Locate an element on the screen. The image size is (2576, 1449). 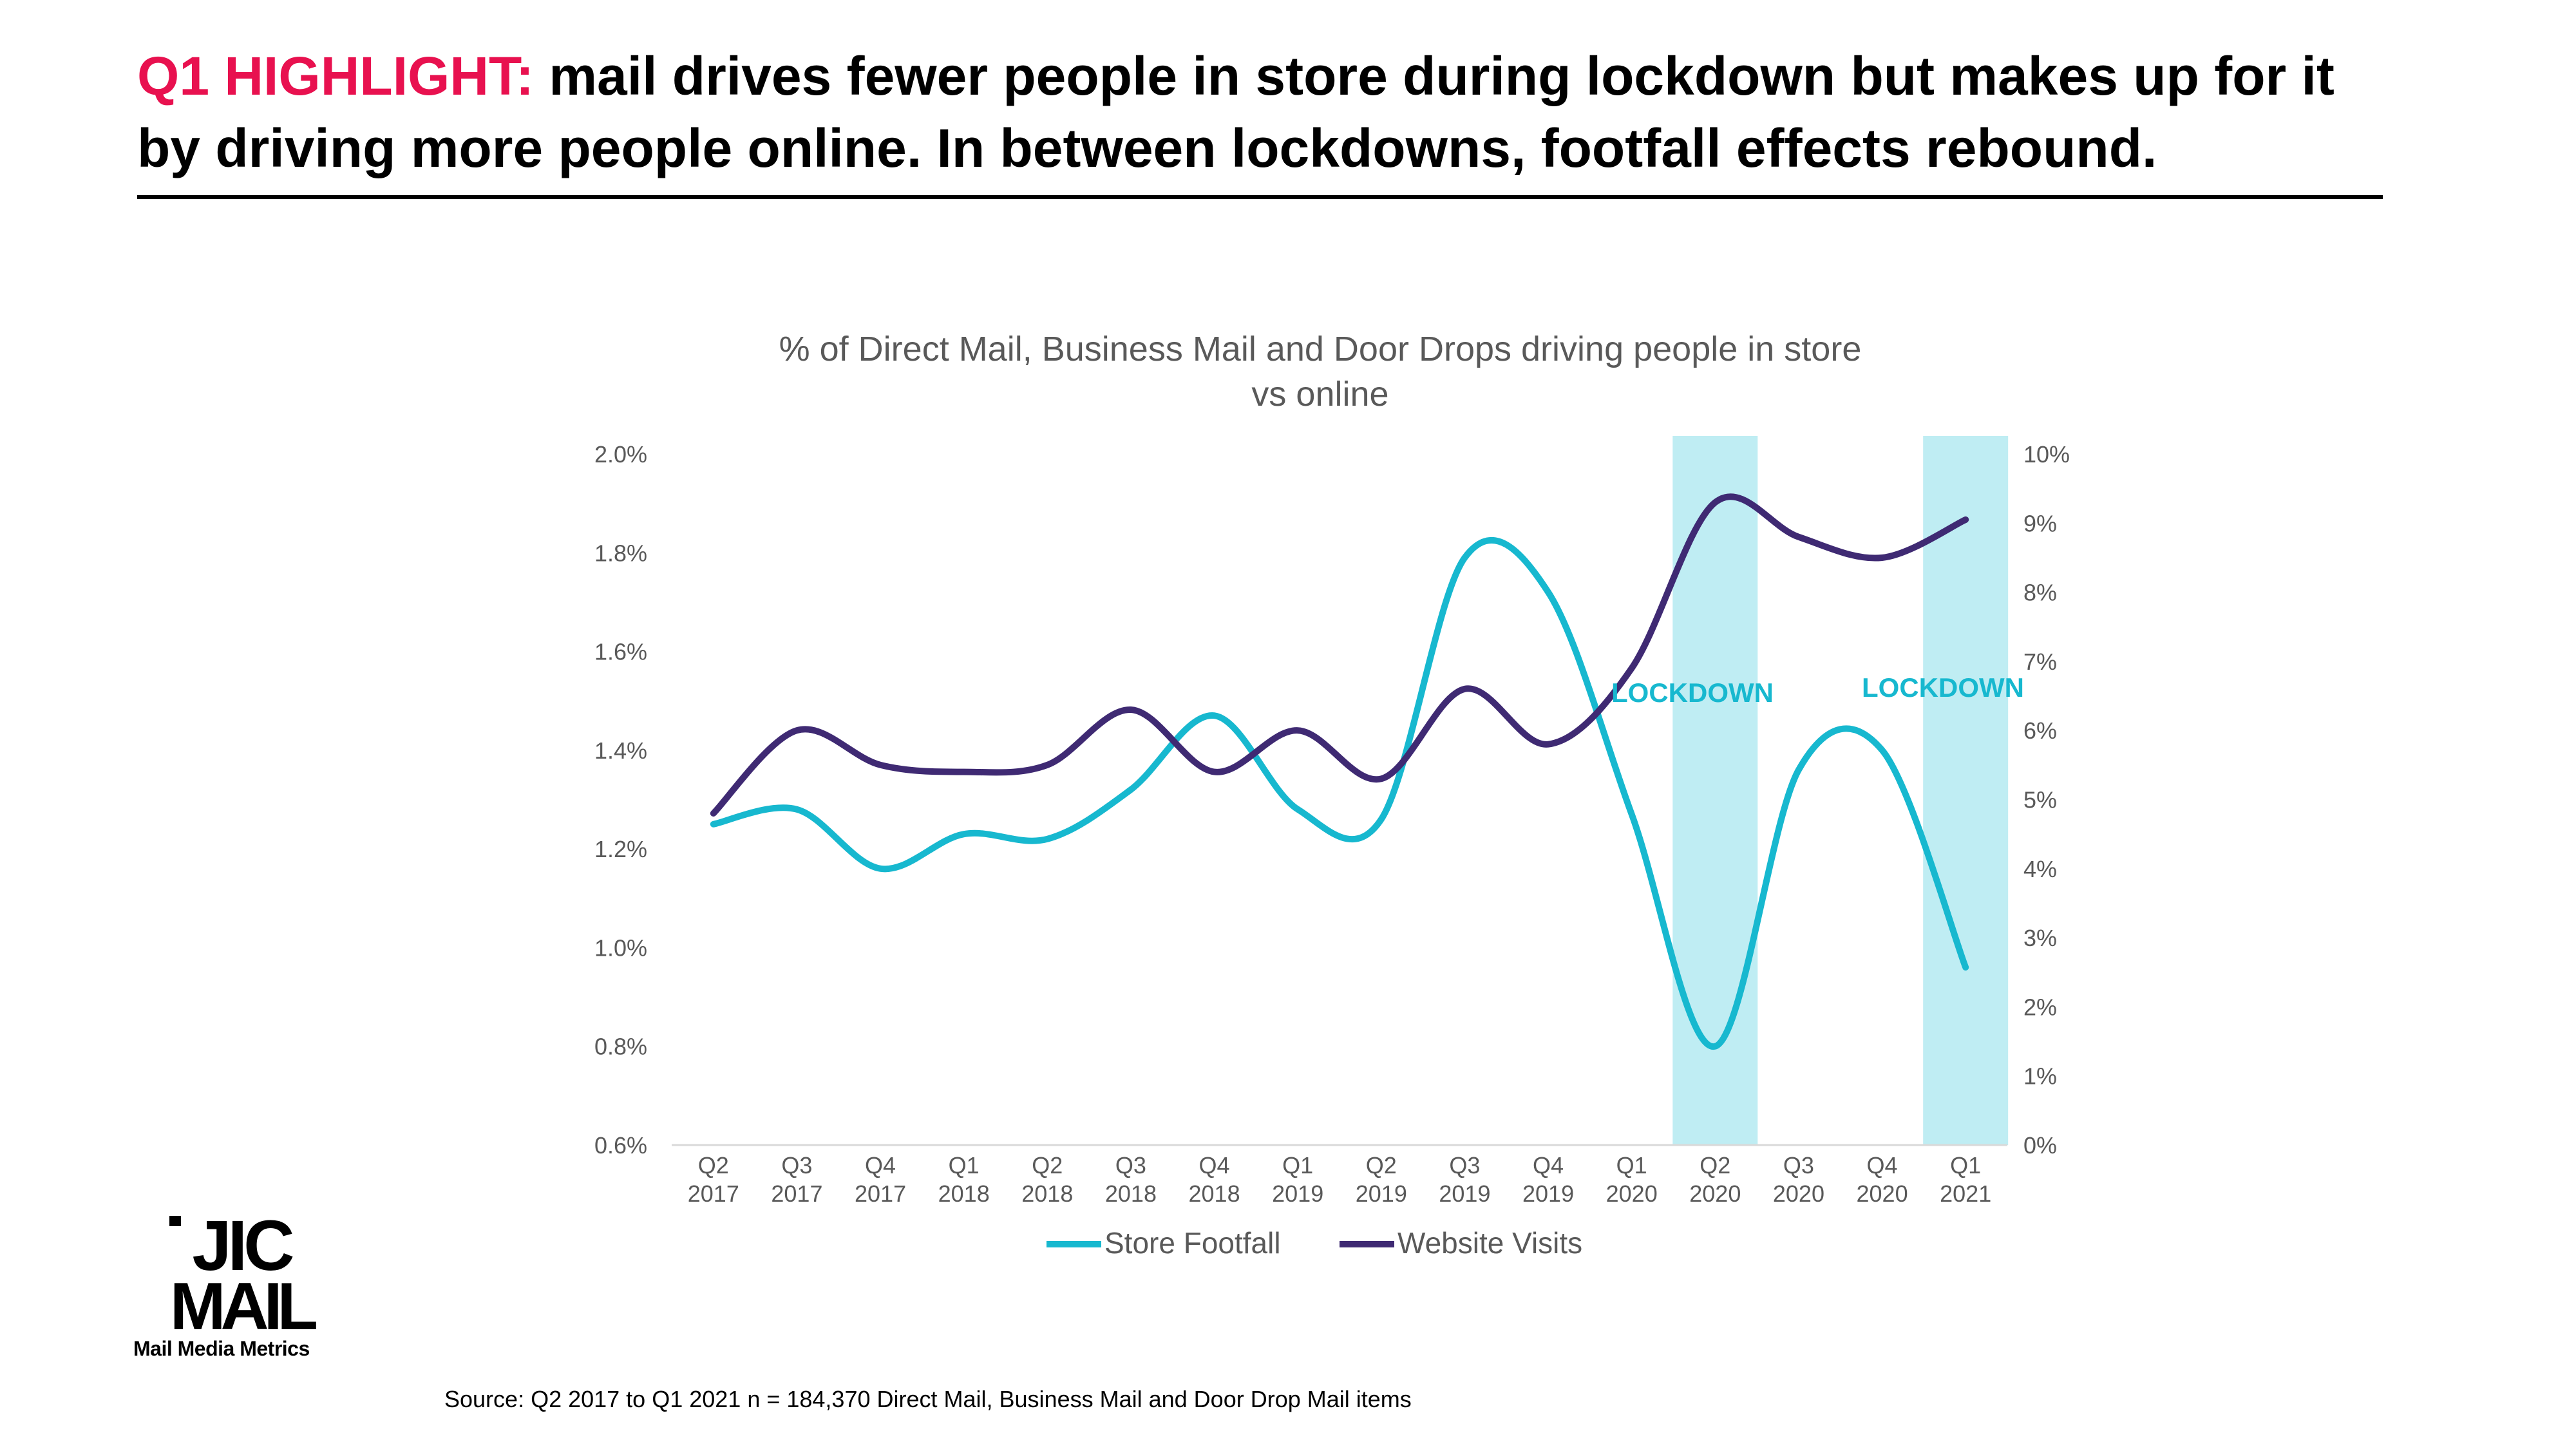
x-tick-label: Q1 2021 is located at coordinates (1966, 1179).